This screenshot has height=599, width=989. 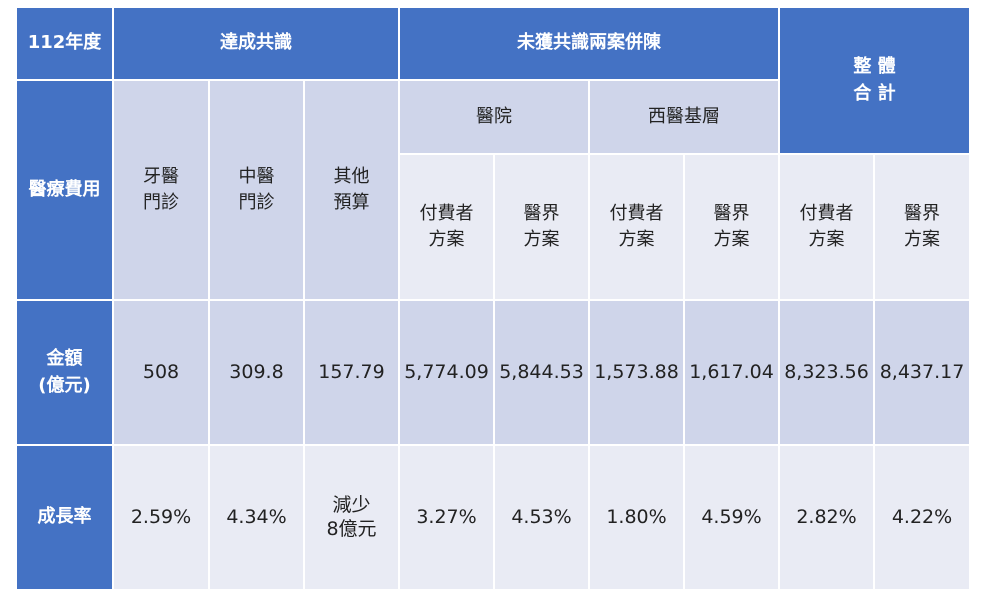 What do you see at coordinates (494, 117) in the screenshot?
I see `category-hospital: 醫院` at bounding box center [494, 117].